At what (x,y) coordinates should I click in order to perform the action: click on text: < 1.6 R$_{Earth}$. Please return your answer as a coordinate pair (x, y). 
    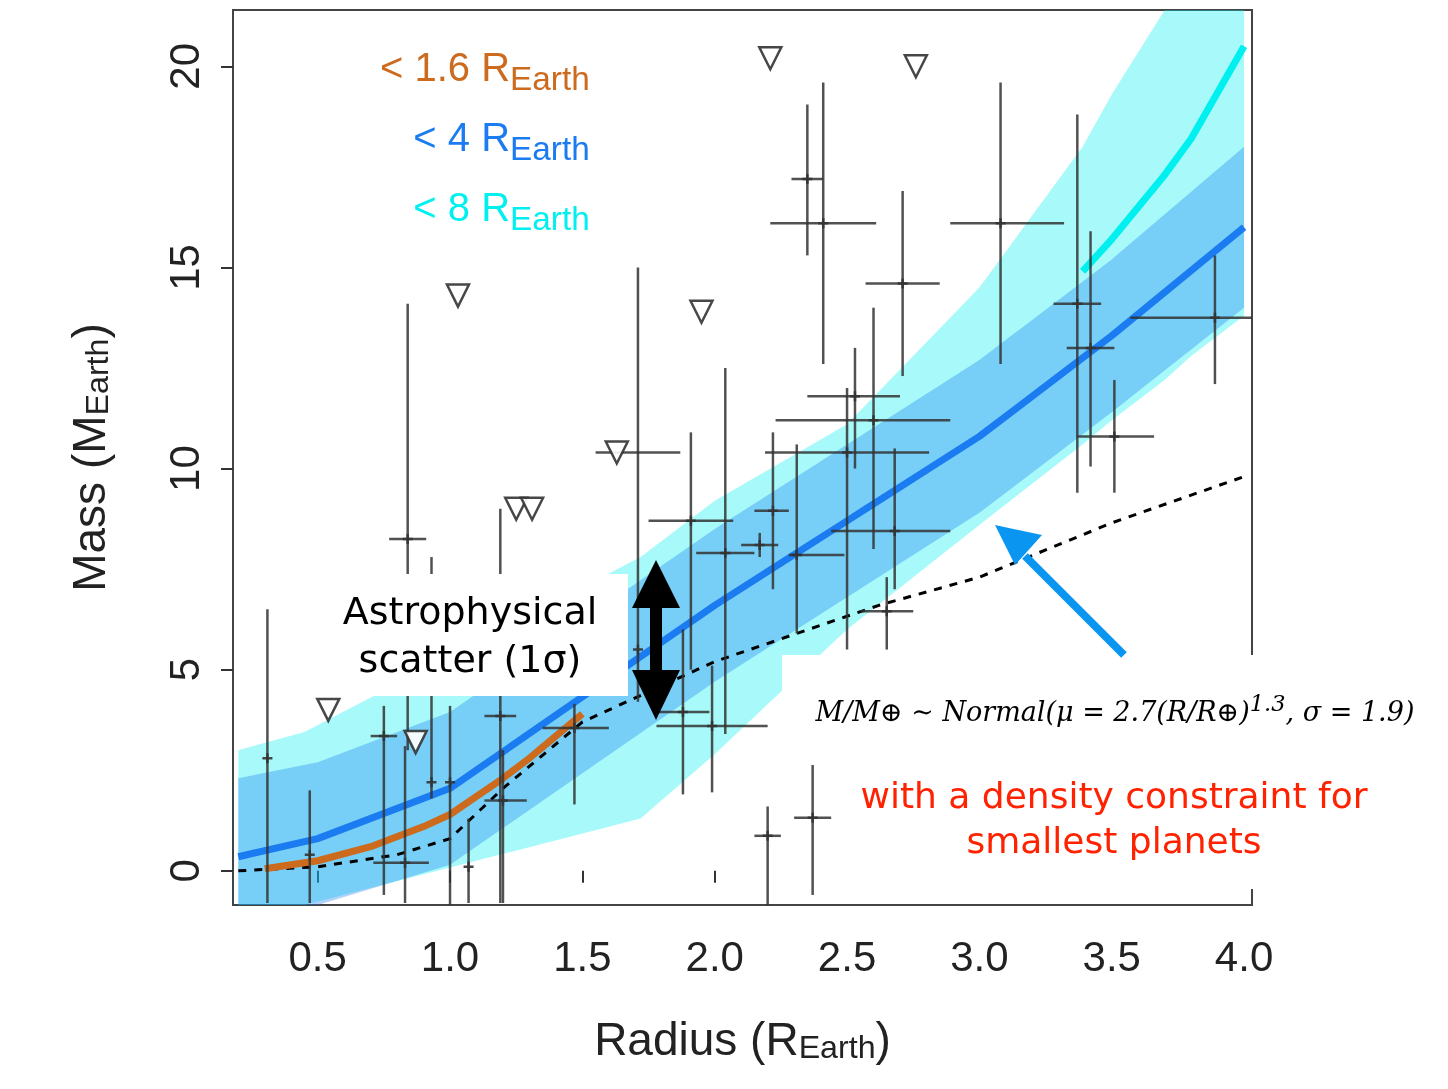
    Looking at the image, I should click on (485, 71).